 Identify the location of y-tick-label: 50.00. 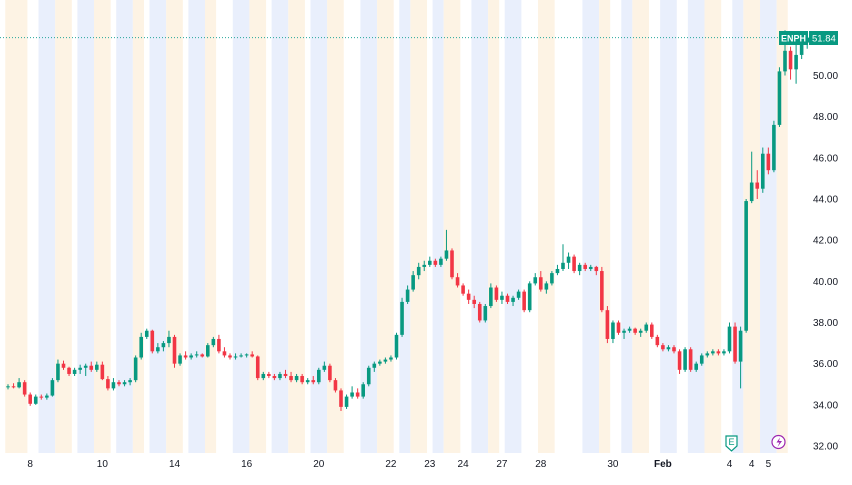
(825, 76).